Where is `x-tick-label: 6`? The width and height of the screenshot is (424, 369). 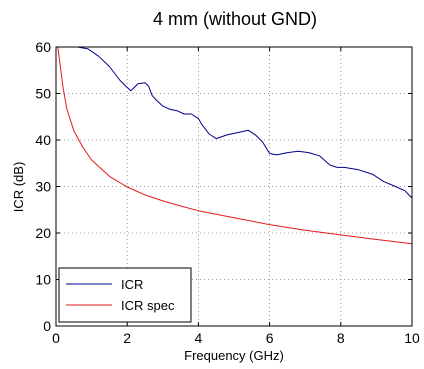
x-tick-label: 6 is located at coordinates (270, 338).